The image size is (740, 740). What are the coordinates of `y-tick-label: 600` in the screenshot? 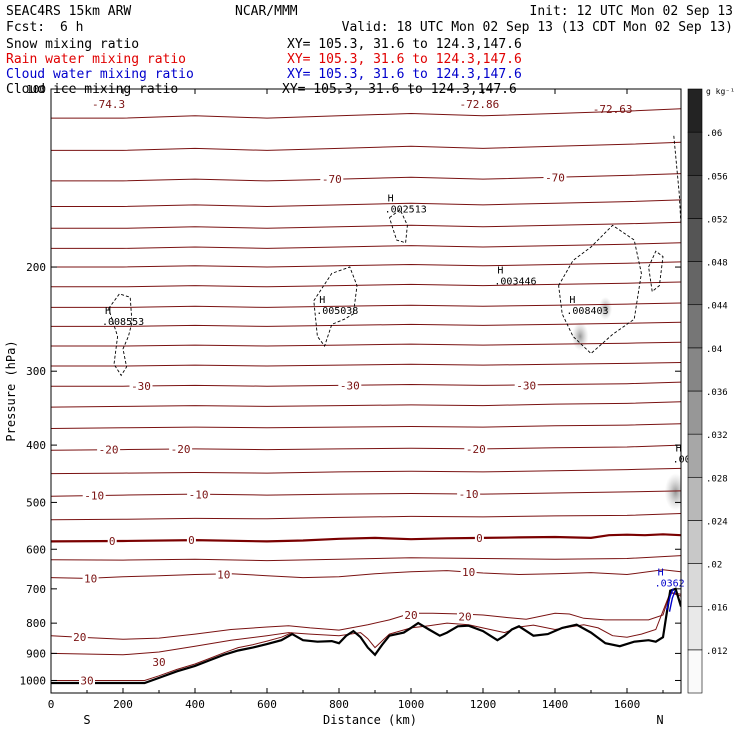 It's located at (36, 549).